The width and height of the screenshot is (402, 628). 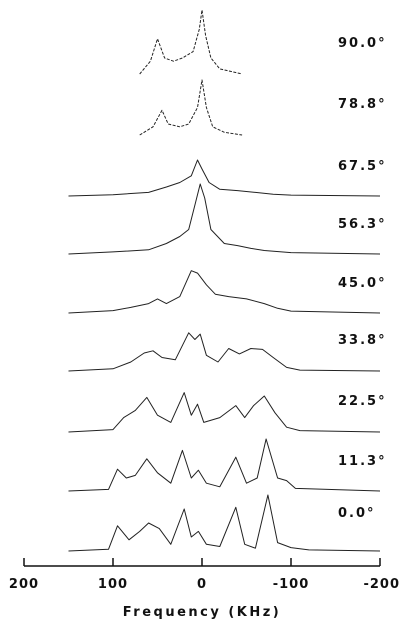 What do you see at coordinates (113, 584) in the screenshot?
I see `x-tick-label: 100` at bounding box center [113, 584].